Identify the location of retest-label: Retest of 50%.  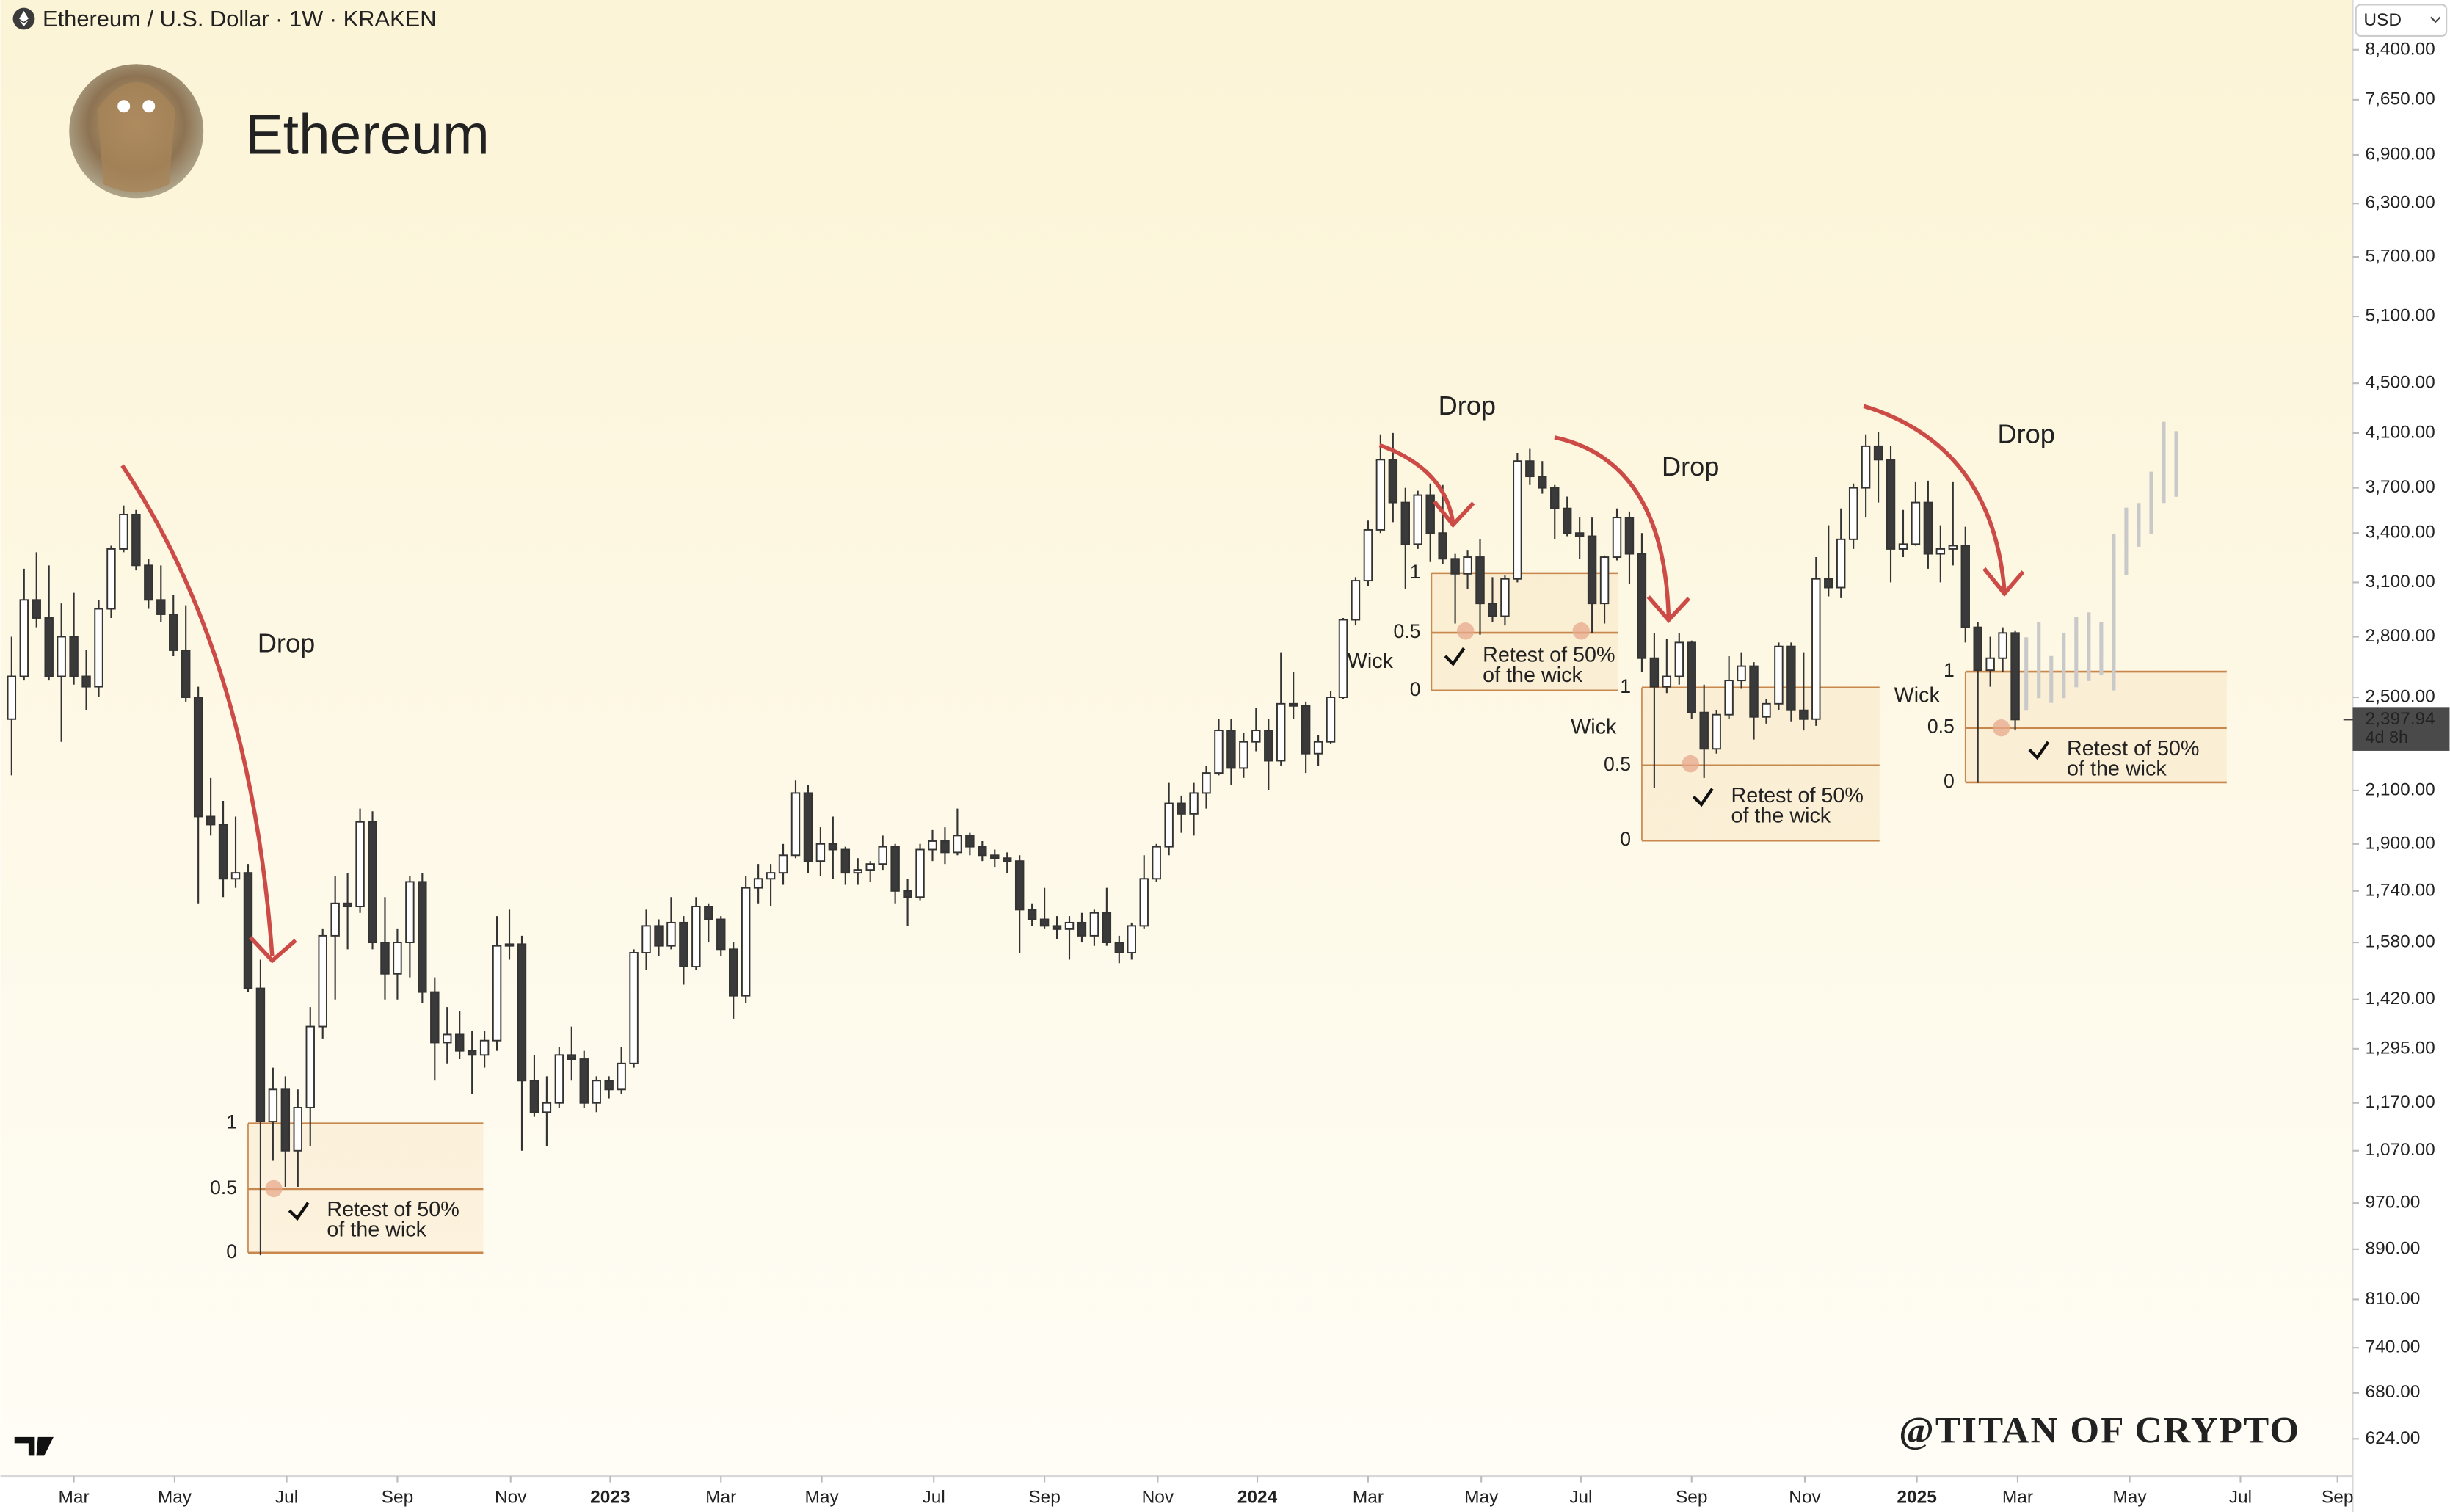
(393, 1209).